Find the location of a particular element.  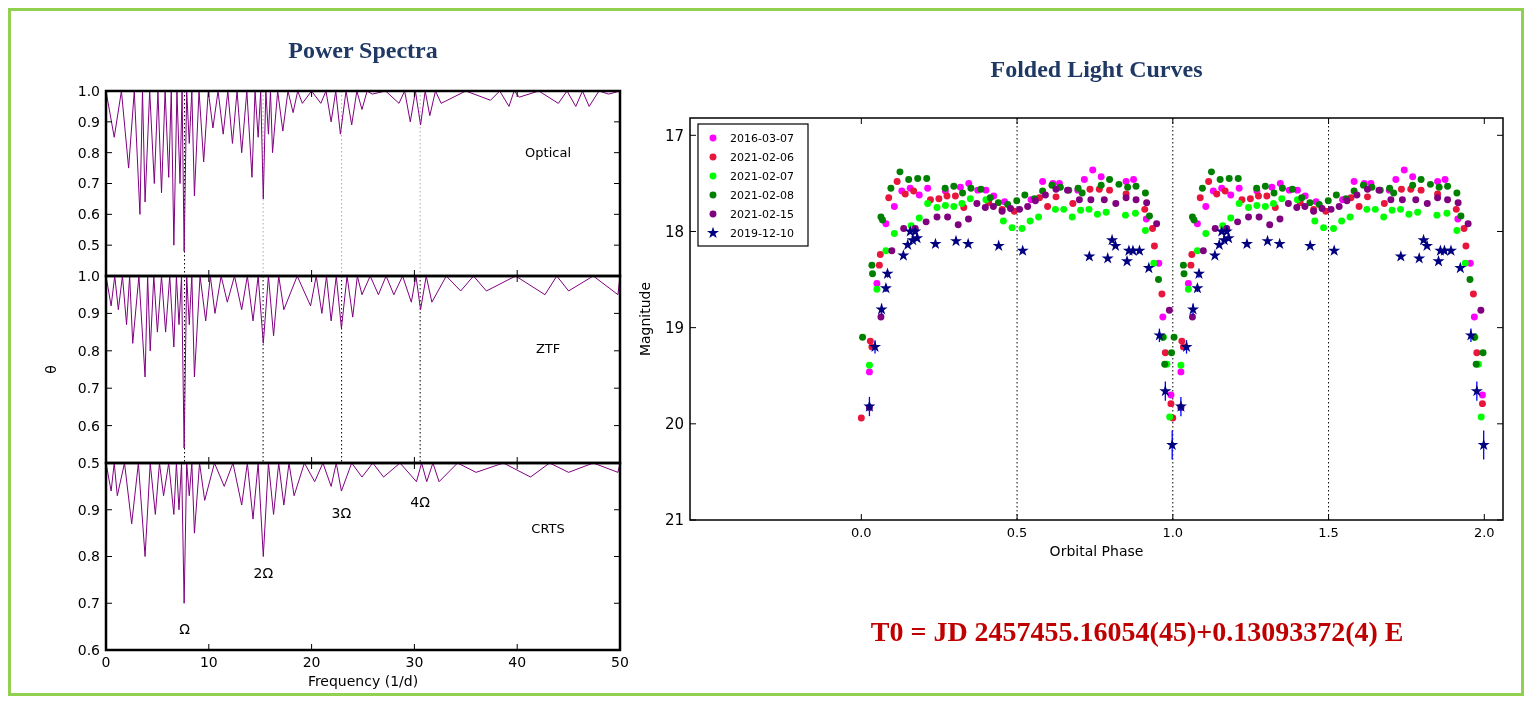

x-tick-label: 1.0 is located at coordinates (1173, 532).